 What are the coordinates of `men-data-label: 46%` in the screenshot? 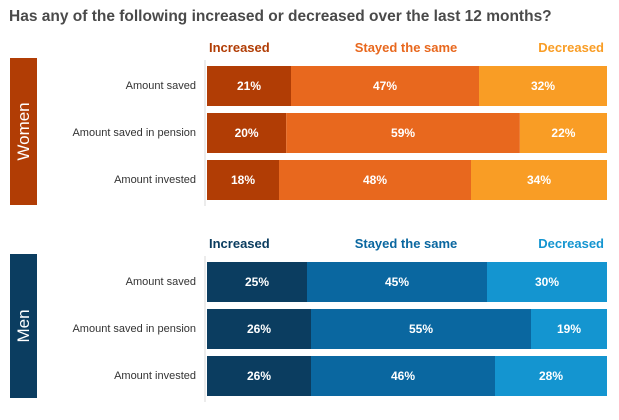 It's located at (403, 376).